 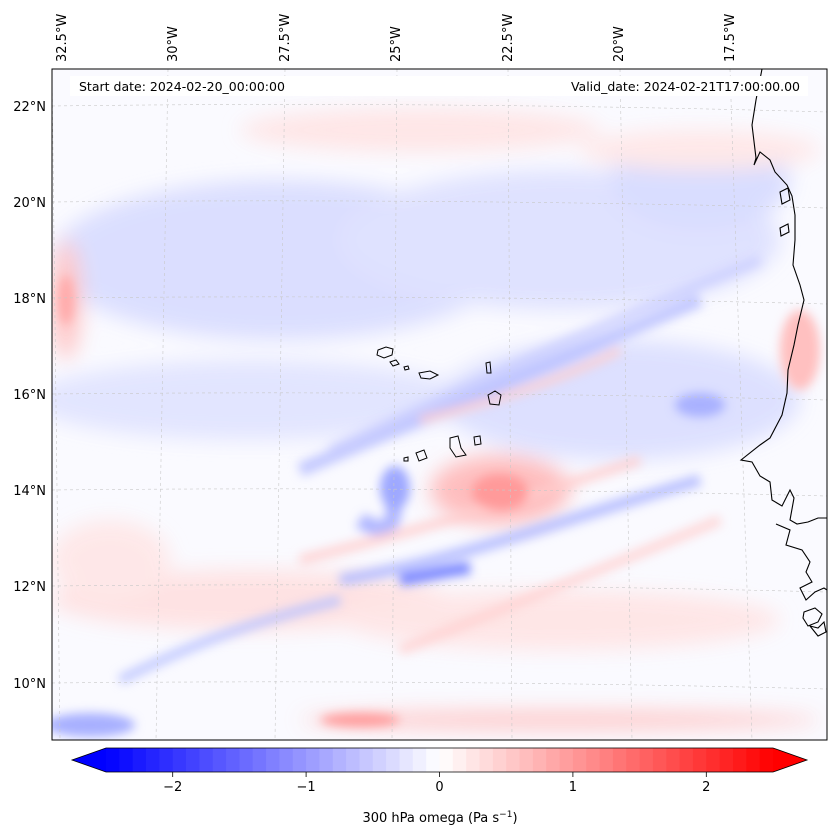 What do you see at coordinates (89, 760) in the screenshot?
I see `colorbar-extend-low` at bounding box center [89, 760].